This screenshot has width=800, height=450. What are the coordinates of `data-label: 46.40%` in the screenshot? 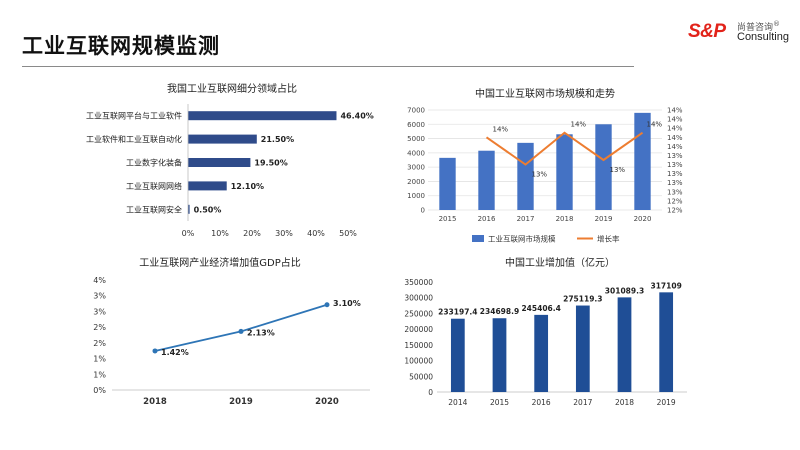 It's located at (356, 116).